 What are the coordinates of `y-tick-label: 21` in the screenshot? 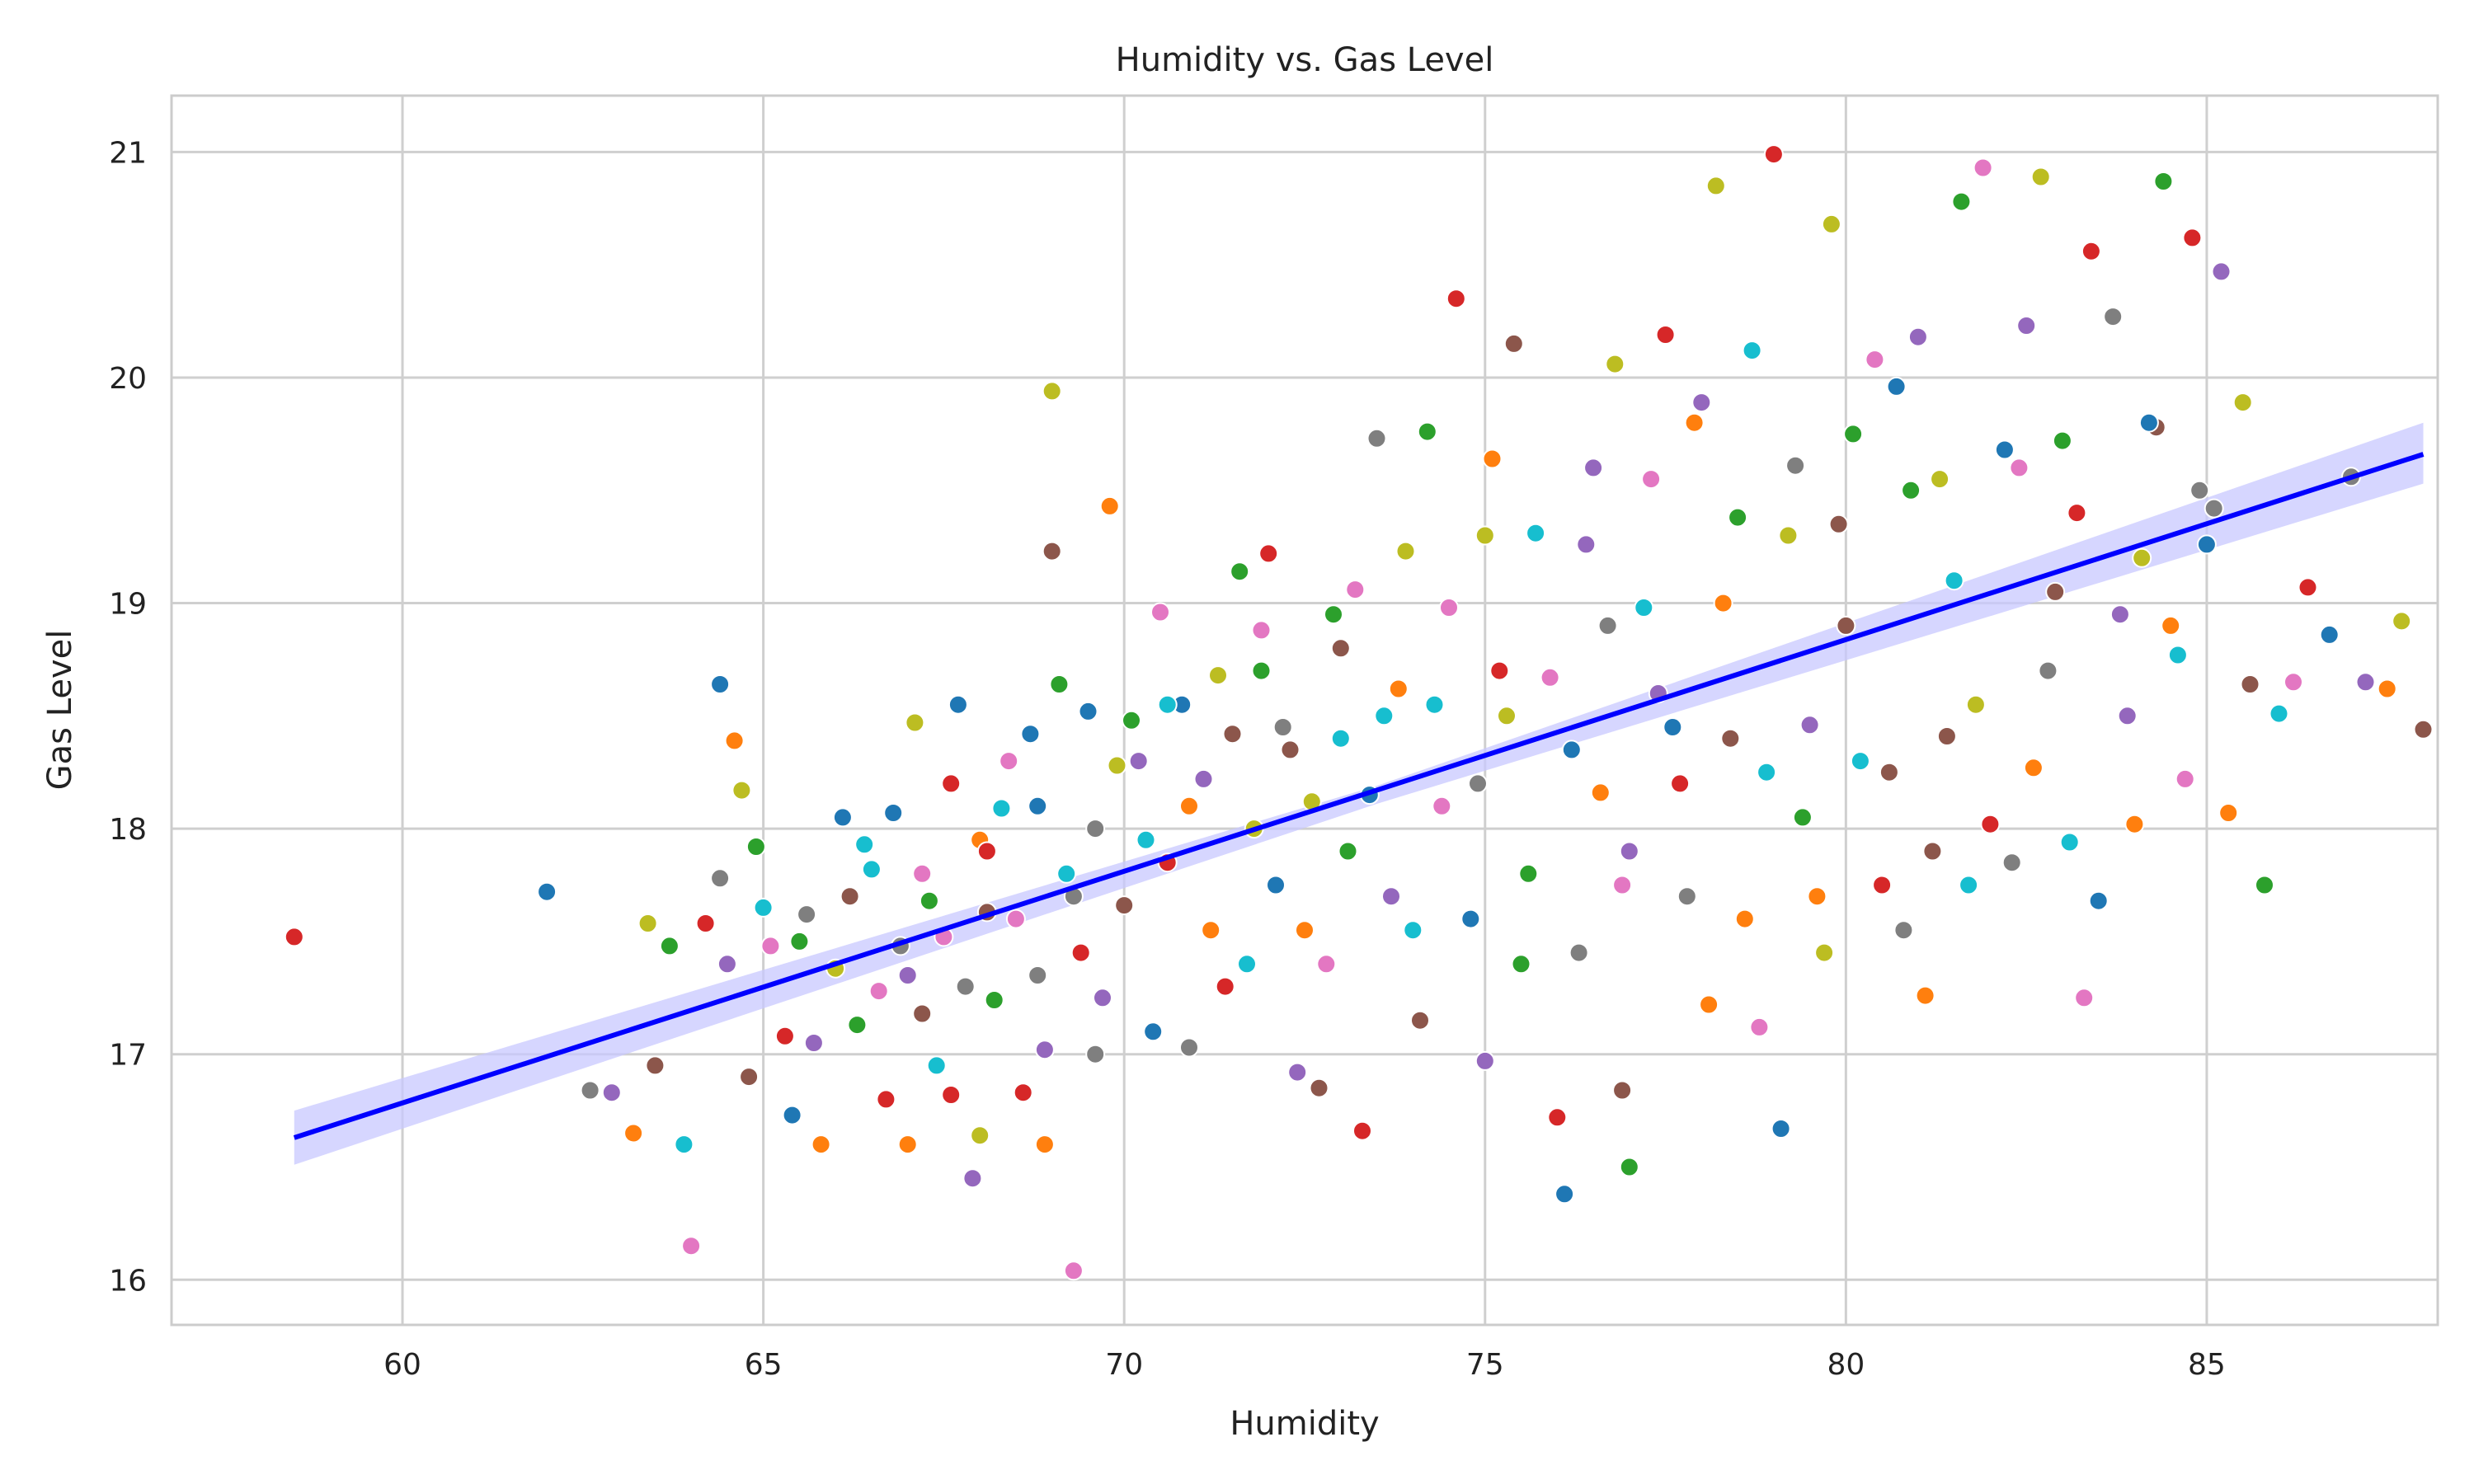 It's located at (128, 153).